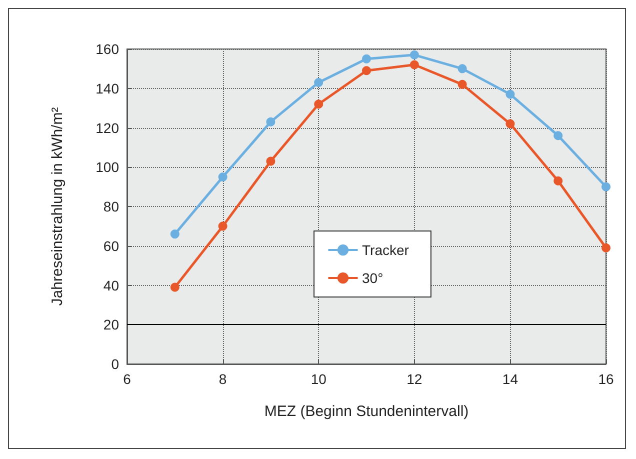 Image resolution: width=636 pixels, height=459 pixels. What do you see at coordinates (111, 285) in the screenshot?
I see `y-tick-label: 40` at bounding box center [111, 285].